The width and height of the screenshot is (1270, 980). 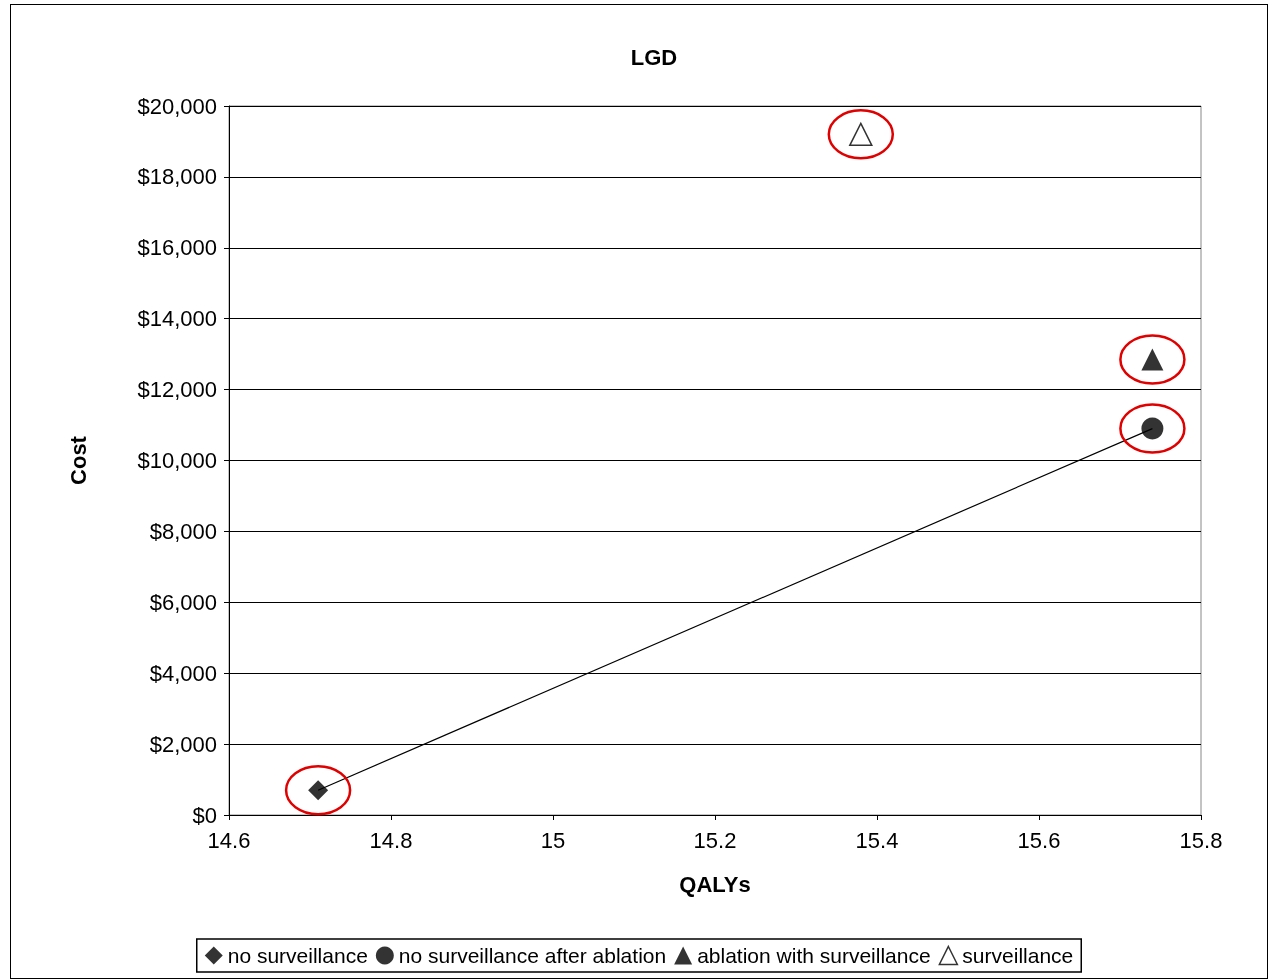 I want to click on y-tick-label: $20,000, so click(x=177, y=106).